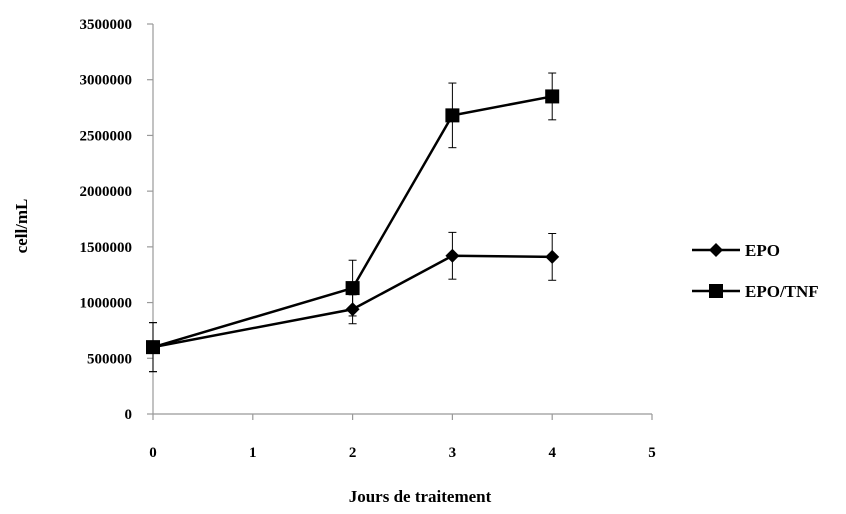 This screenshot has width=846, height=514. I want to click on x-tick-label: 1, so click(253, 453).